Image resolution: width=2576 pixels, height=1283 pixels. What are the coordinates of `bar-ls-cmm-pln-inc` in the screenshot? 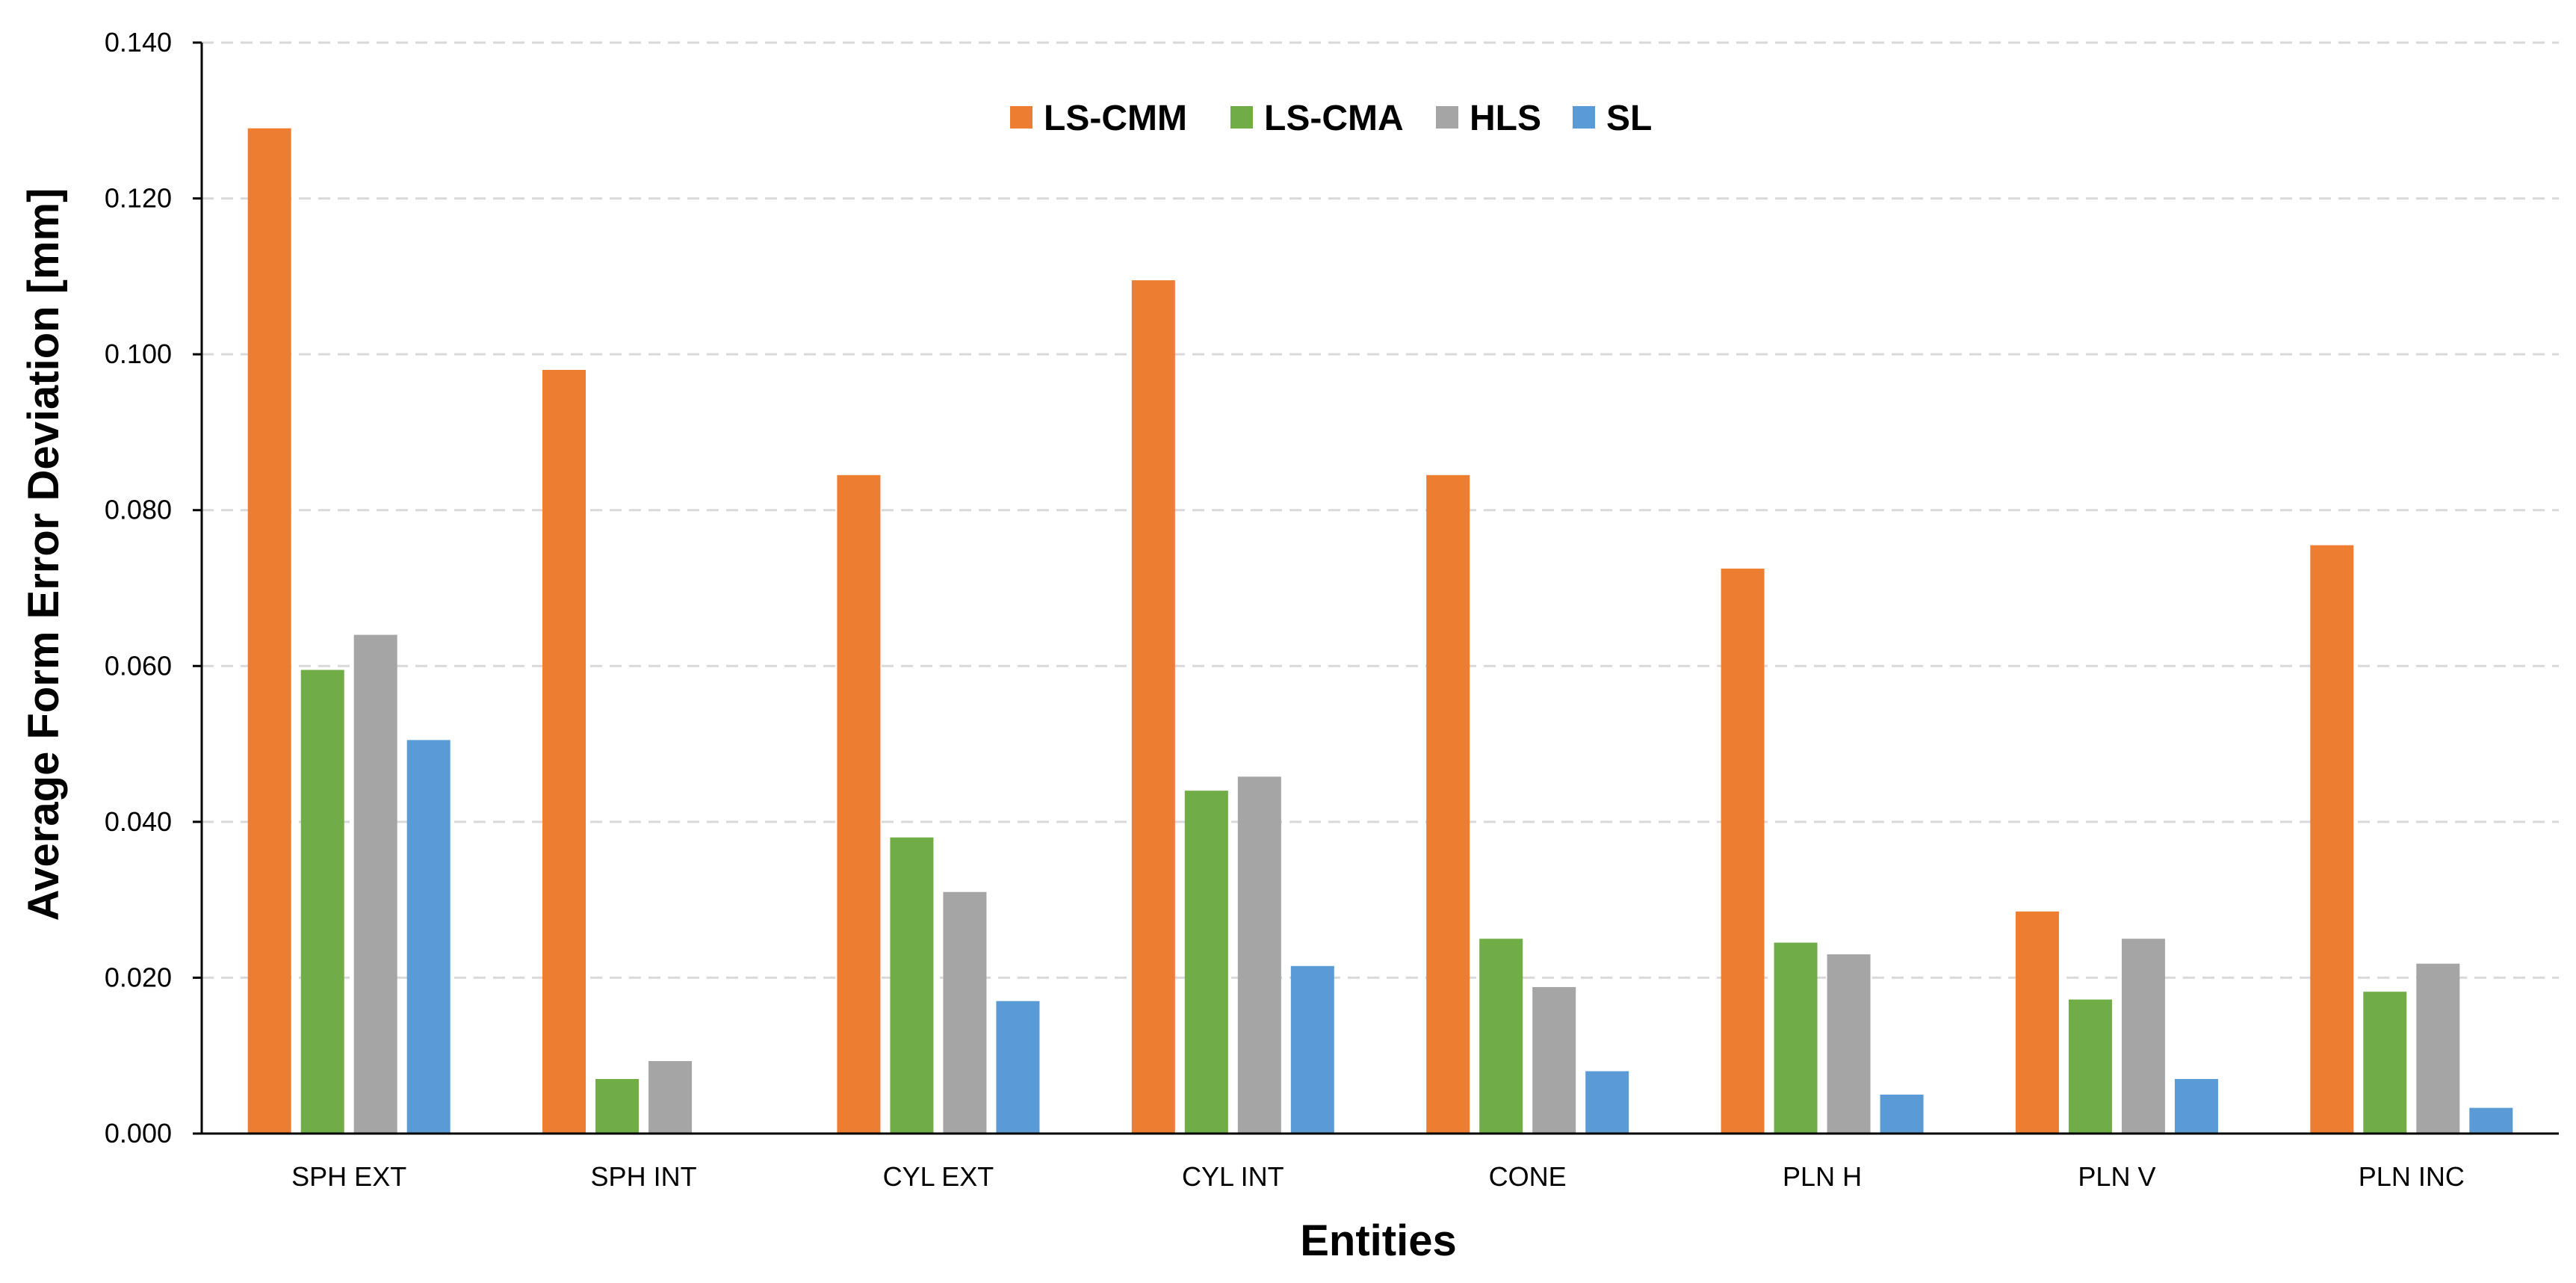 It's located at (2332, 839).